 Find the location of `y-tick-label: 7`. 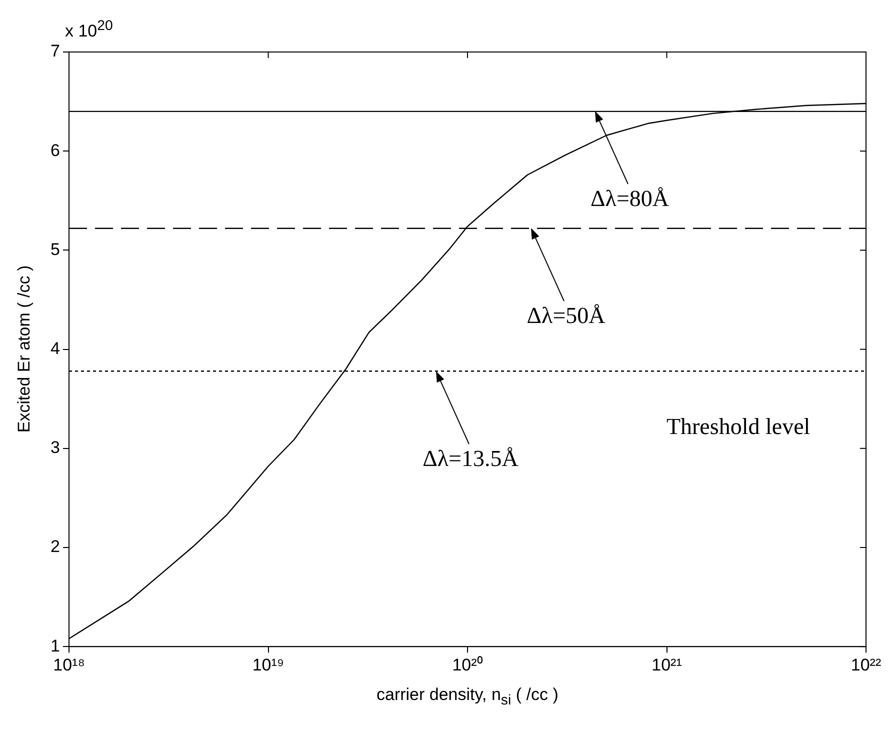

y-tick-label: 7 is located at coordinates (55, 51).